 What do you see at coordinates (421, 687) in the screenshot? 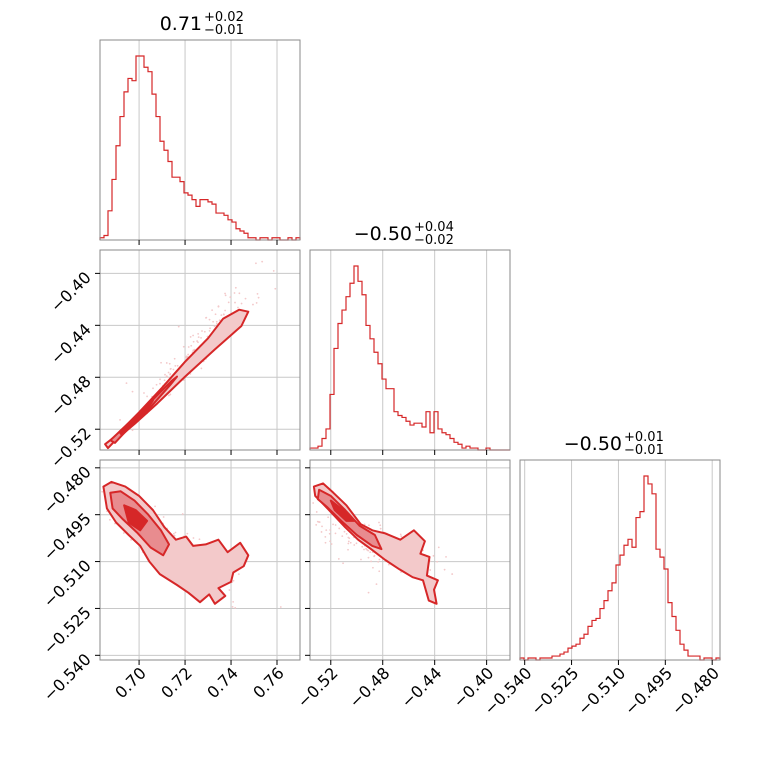
I see `x-tick-label: −0.44` at bounding box center [421, 687].